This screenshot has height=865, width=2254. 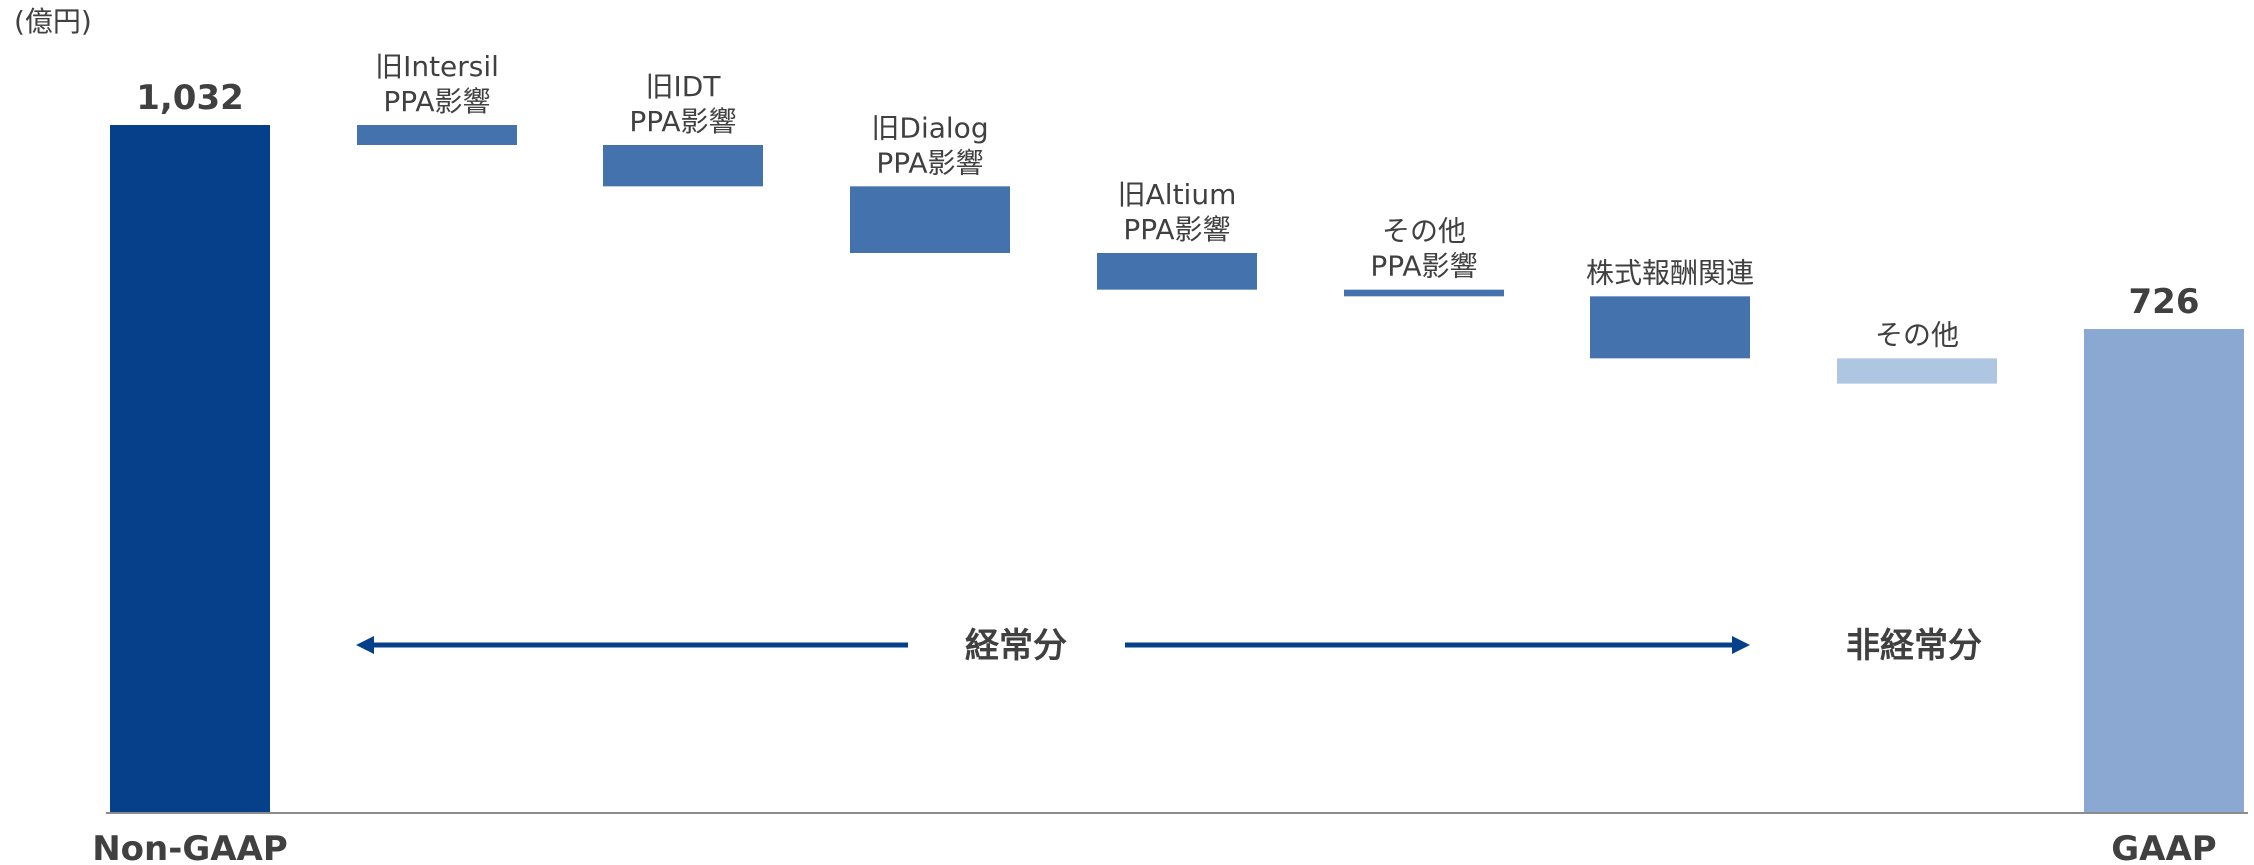 What do you see at coordinates (929, 127) in the screenshot?
I see `category-label-3-line-0: 旧Dialog` at bounding box center [929, 127].